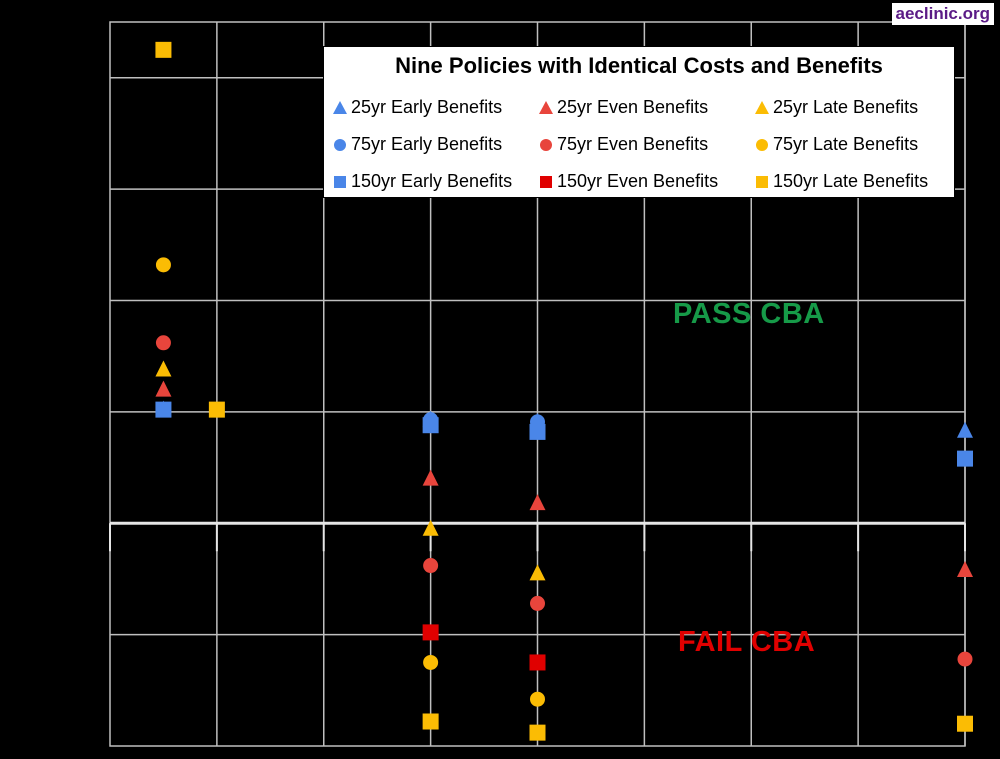 This screenshot has height=759, width=1000. Describe the element at coordinates (638, 181) in the screenshot. I see `legend-label: 150yr Even Benefits` at that location.